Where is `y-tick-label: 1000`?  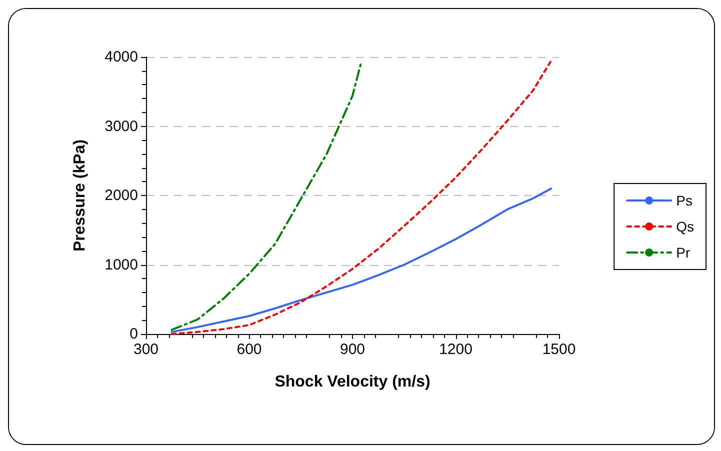
y-tick-label: 1000 is located at coordinates (121, 265).